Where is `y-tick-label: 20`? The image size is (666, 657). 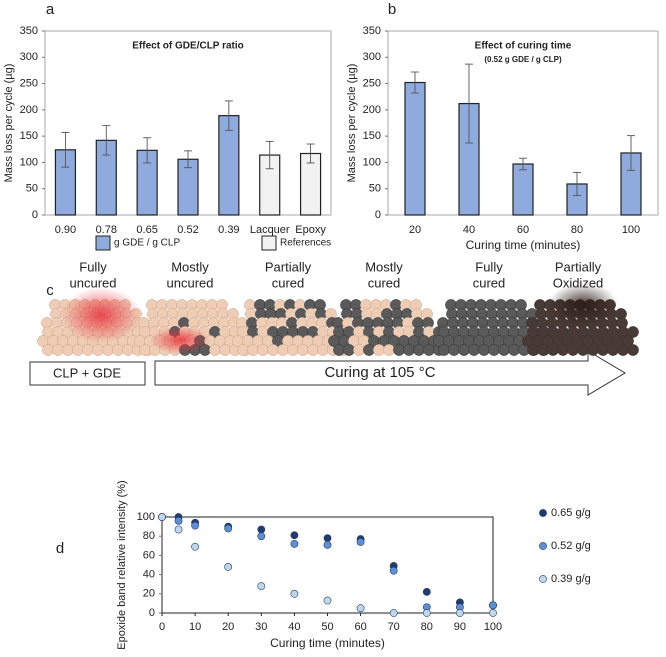 y-tick-label: 20 is located at coordinates (149, 594).